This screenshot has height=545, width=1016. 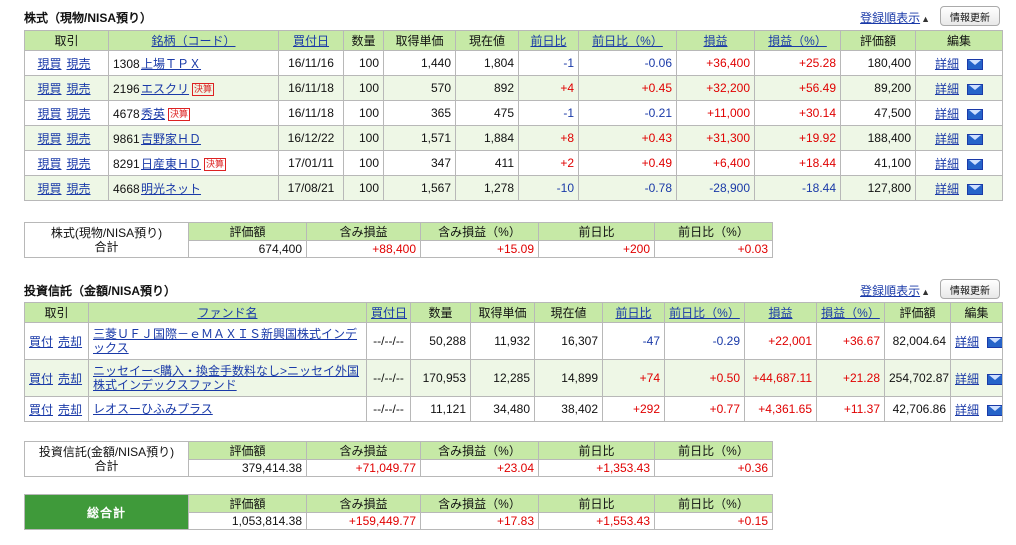 What do you see at coordinates (627, 188) in the screenshot?
I see `chg-pct: -0.78` at bounding box center [627, 188].